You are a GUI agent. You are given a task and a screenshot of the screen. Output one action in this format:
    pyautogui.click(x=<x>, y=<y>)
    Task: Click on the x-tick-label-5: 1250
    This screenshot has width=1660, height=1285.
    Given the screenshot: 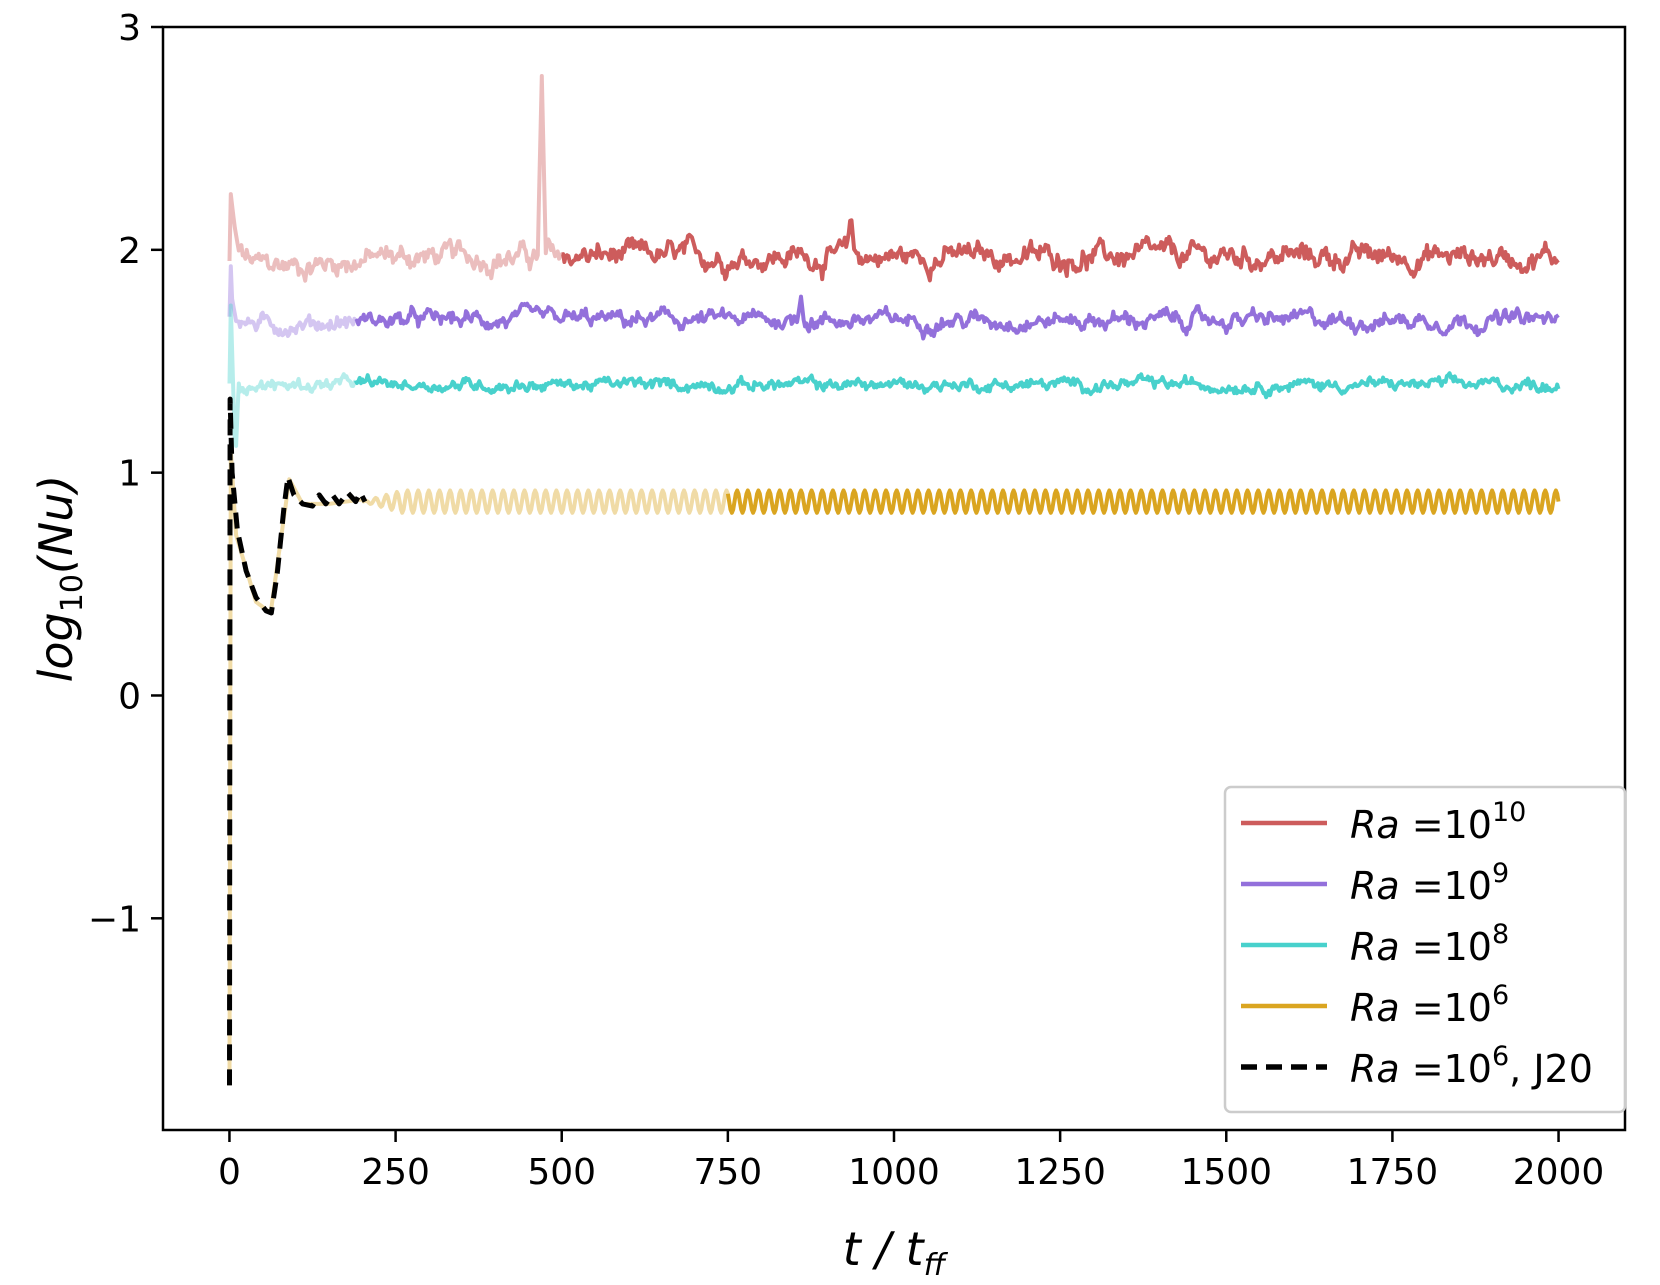 What is the action you would take?
    pyautogui.click(x=1060, y=1172)
    